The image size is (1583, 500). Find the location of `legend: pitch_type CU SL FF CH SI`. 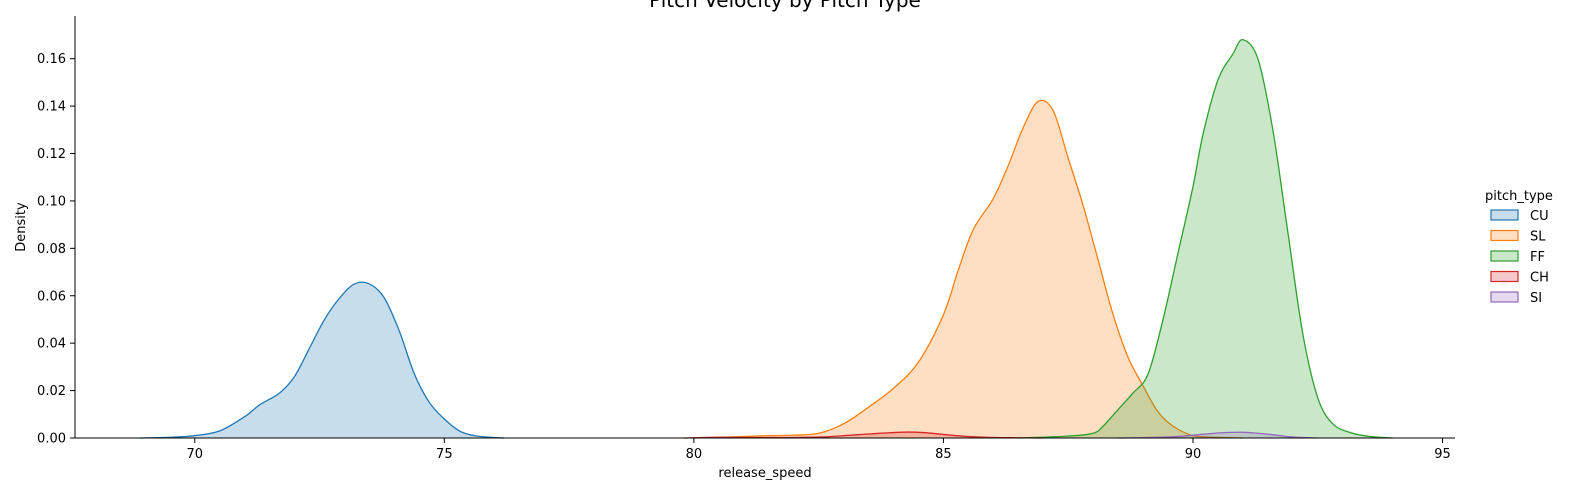

legend: pitch_type CU SL FF CH SI is located at coordinates (1519, 247).